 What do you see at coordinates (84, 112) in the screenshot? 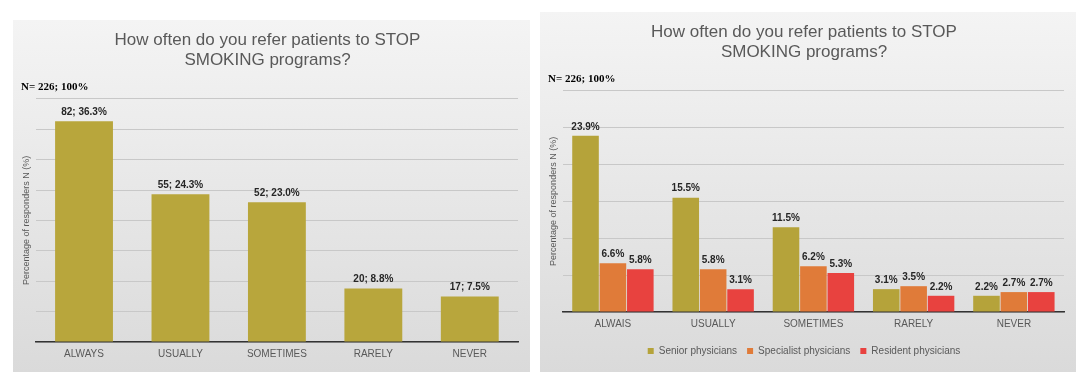
I see `data-label: 82; 36.3%` at bounding box center [84, 112].